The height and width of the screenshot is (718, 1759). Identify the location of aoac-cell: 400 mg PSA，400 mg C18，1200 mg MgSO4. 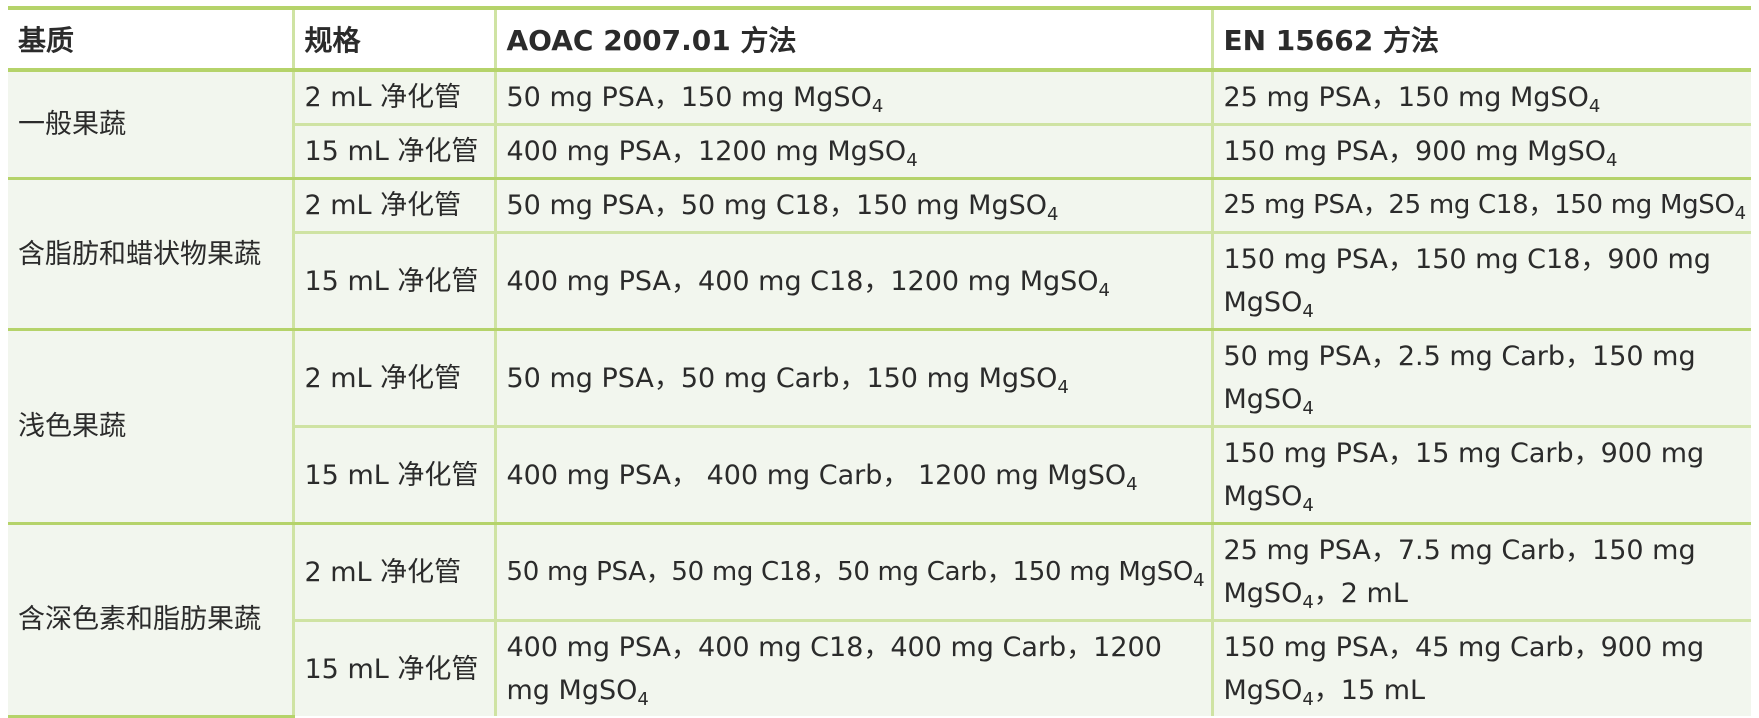
(854, 281).